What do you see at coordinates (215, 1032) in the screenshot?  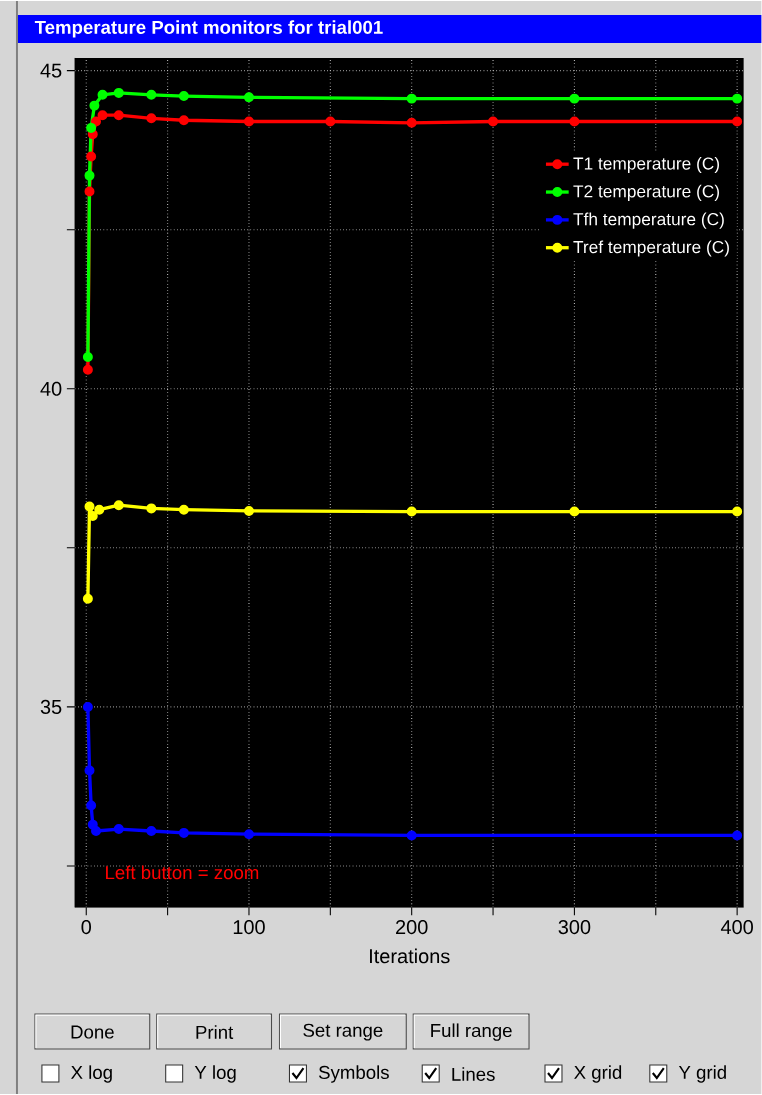 I see `text: Print` at bounding box center [215, 1032].